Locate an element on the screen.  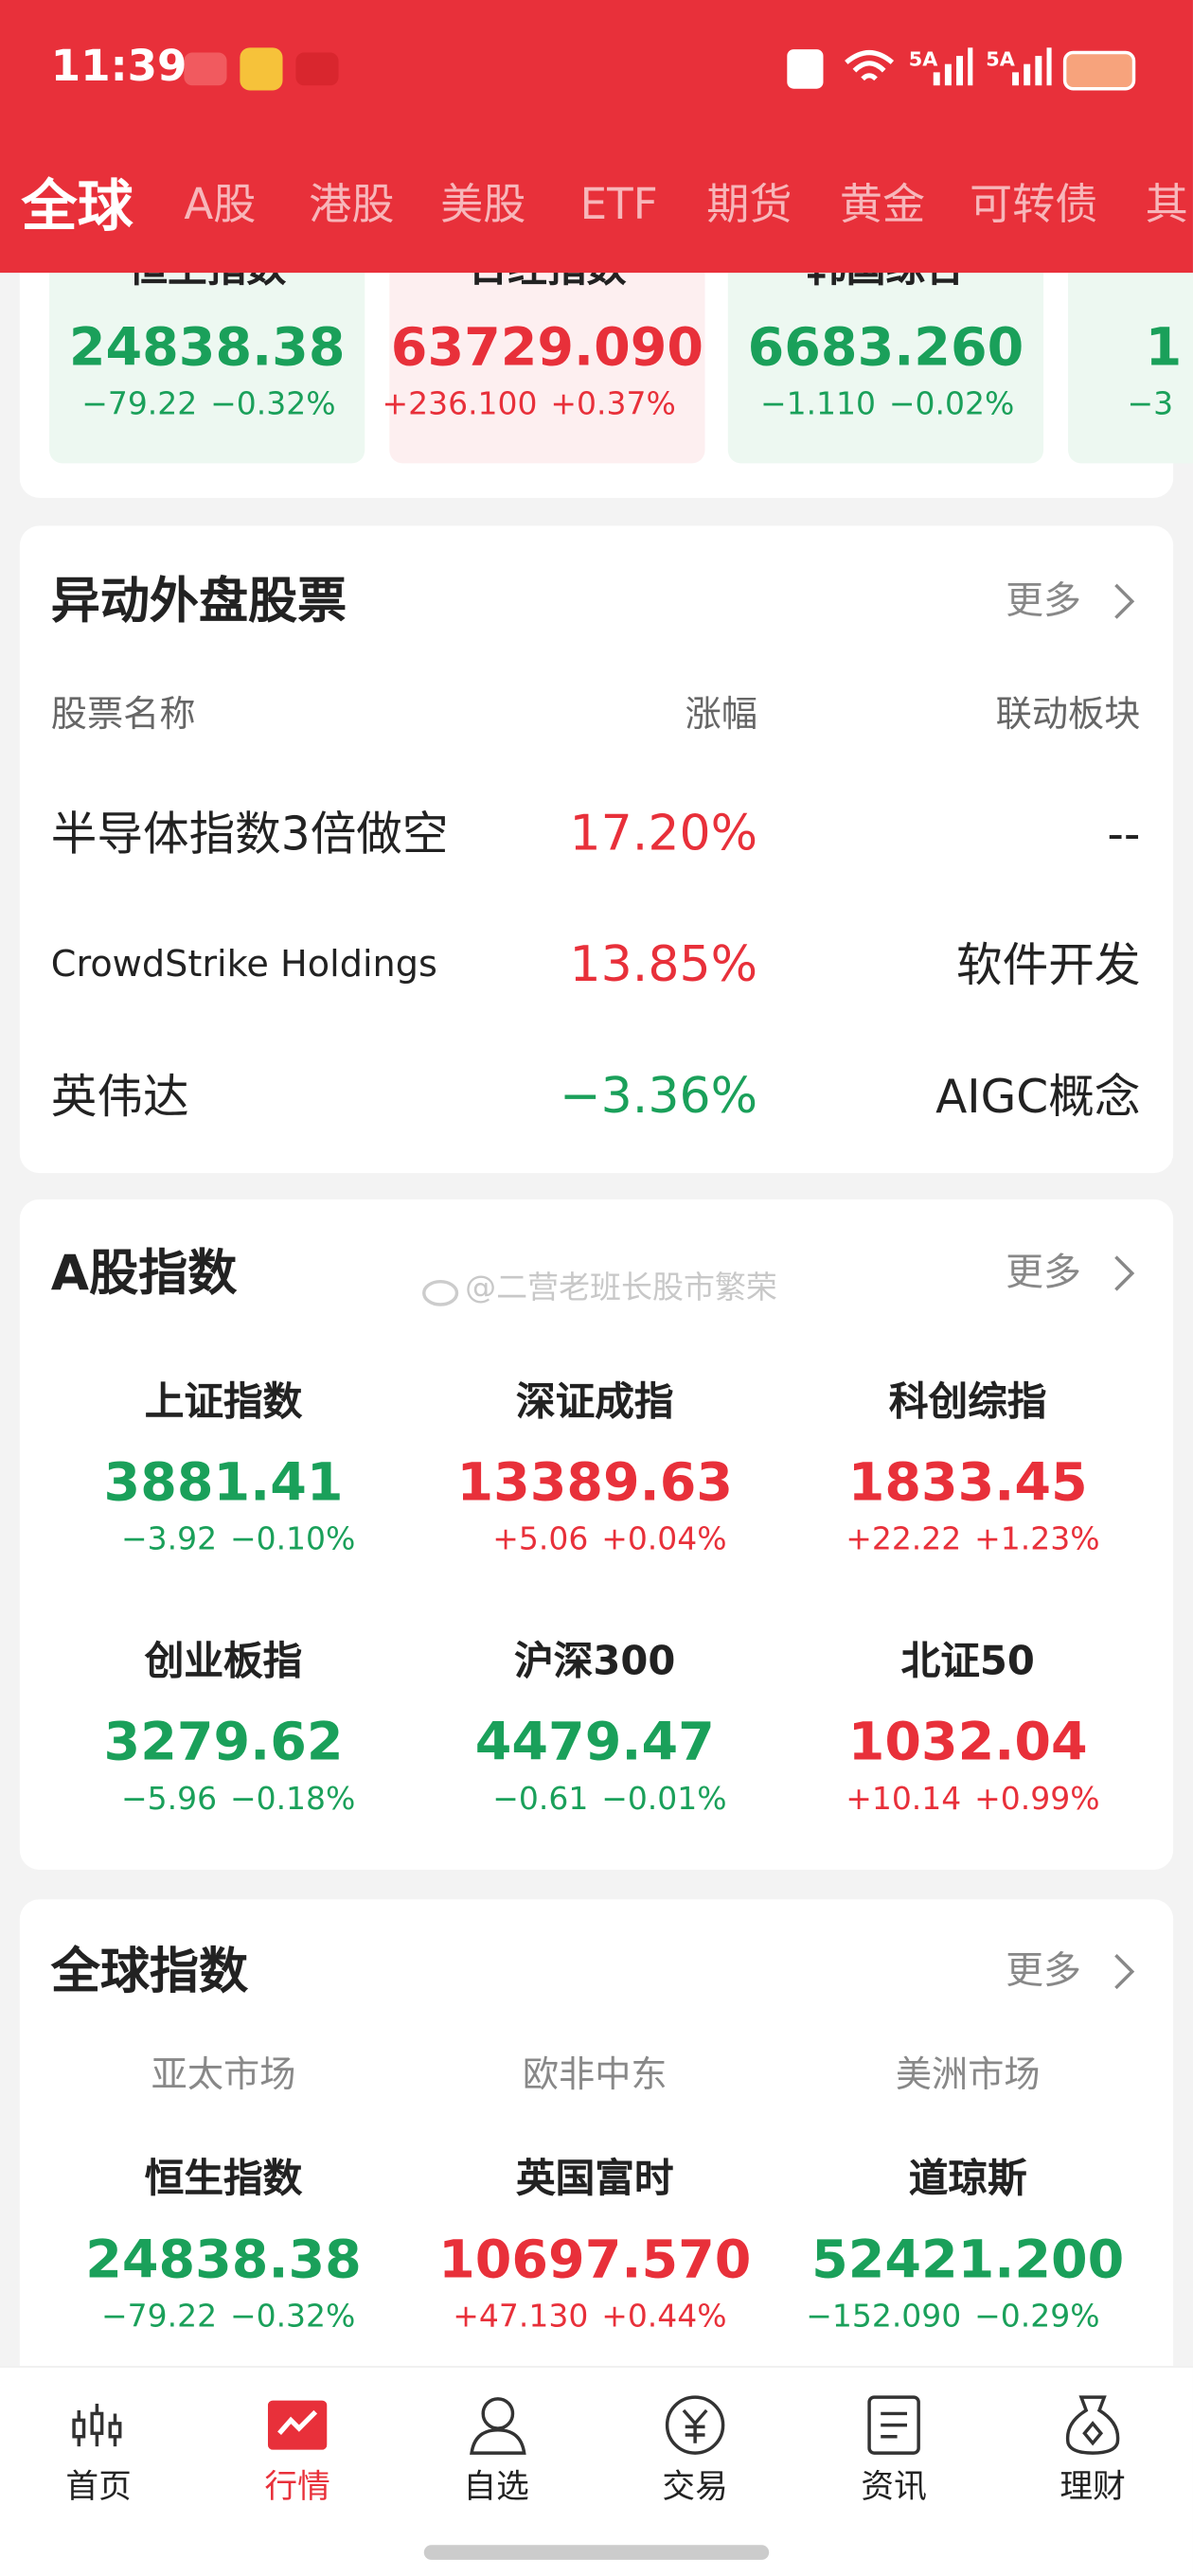
card-percent: −0.32% is located at coordinates (273, 404).